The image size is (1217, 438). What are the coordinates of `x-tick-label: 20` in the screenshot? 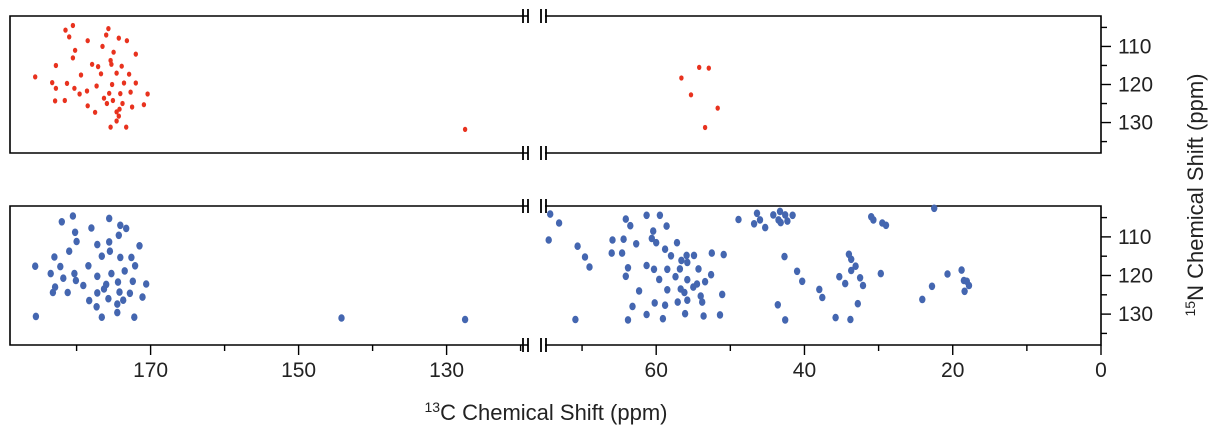 It's located at (952, 370).